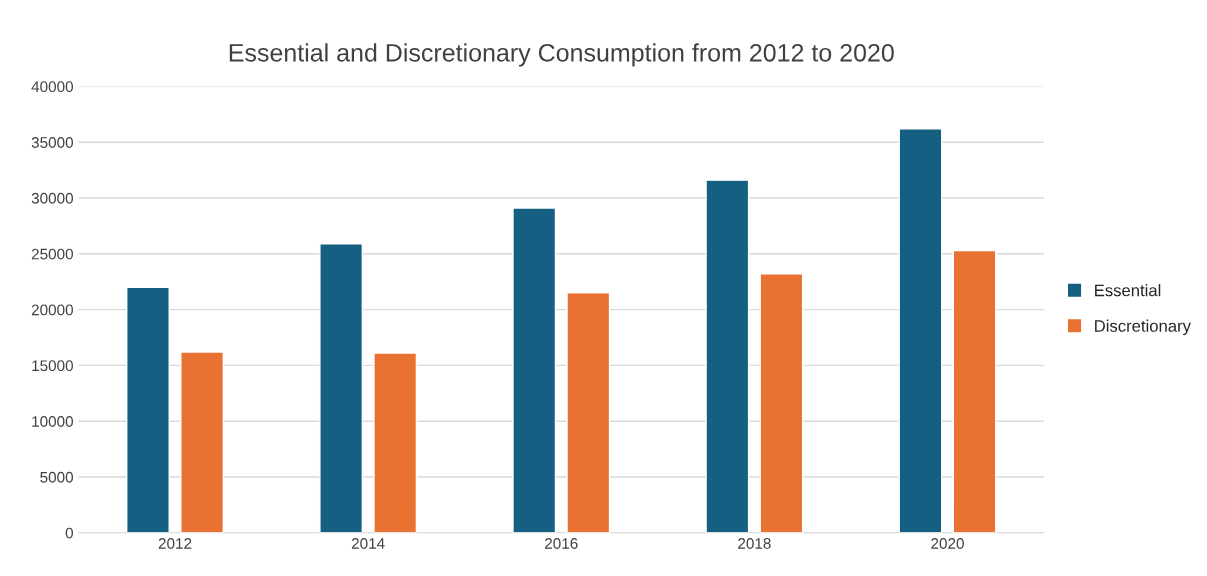 Image resolution: width=1207 pixels, height=576 pixels. I want to click on y-tick-label: 20000, so click(52, 310).